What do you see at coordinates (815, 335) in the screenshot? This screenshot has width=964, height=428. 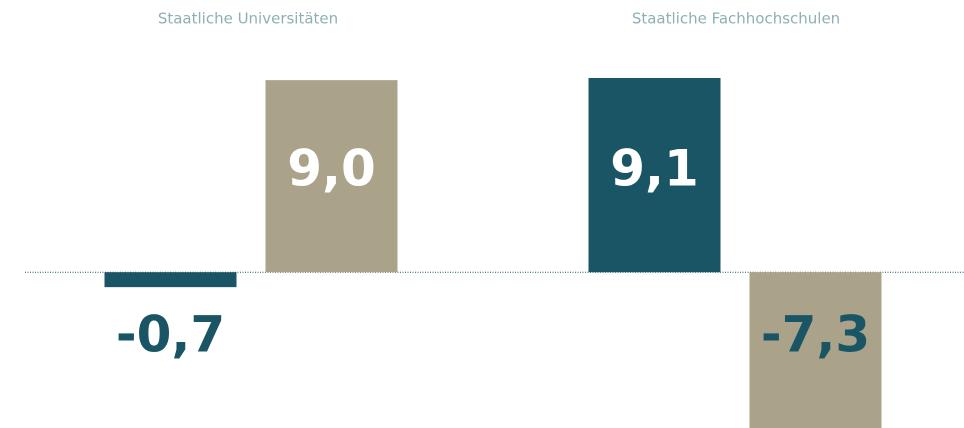 I see `value-label: -7,3` at bounding box center [815, 335].